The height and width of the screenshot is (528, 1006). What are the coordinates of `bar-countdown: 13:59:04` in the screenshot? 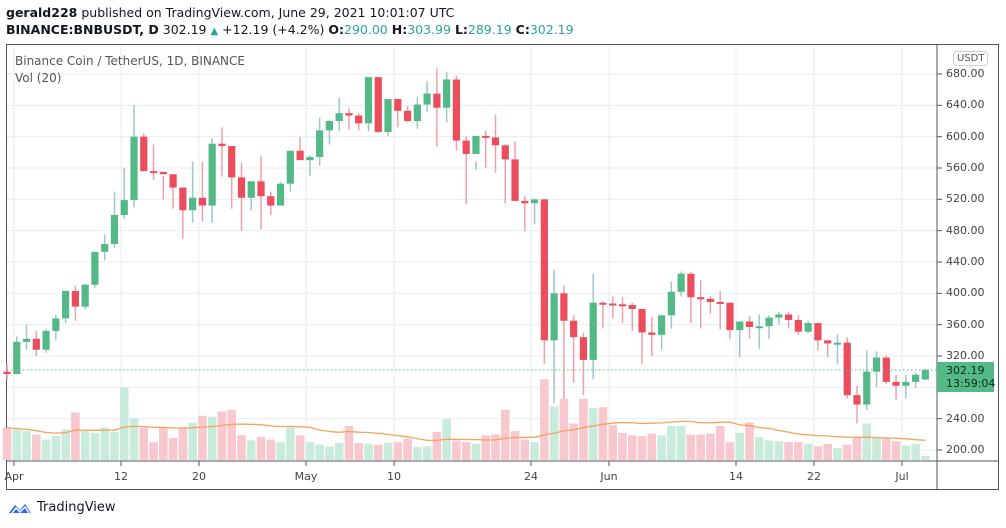 It's located at (971, 383).